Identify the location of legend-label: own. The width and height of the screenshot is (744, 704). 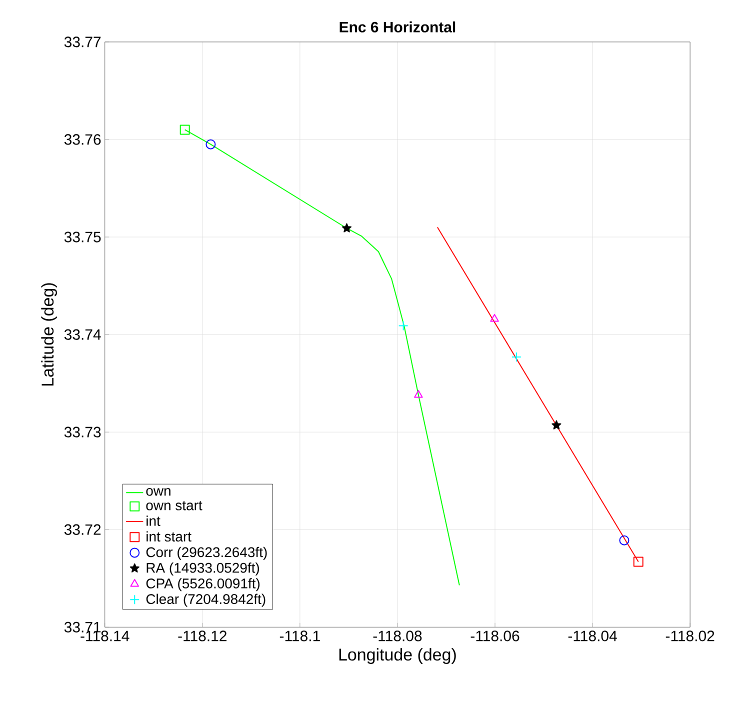
(158, 492).